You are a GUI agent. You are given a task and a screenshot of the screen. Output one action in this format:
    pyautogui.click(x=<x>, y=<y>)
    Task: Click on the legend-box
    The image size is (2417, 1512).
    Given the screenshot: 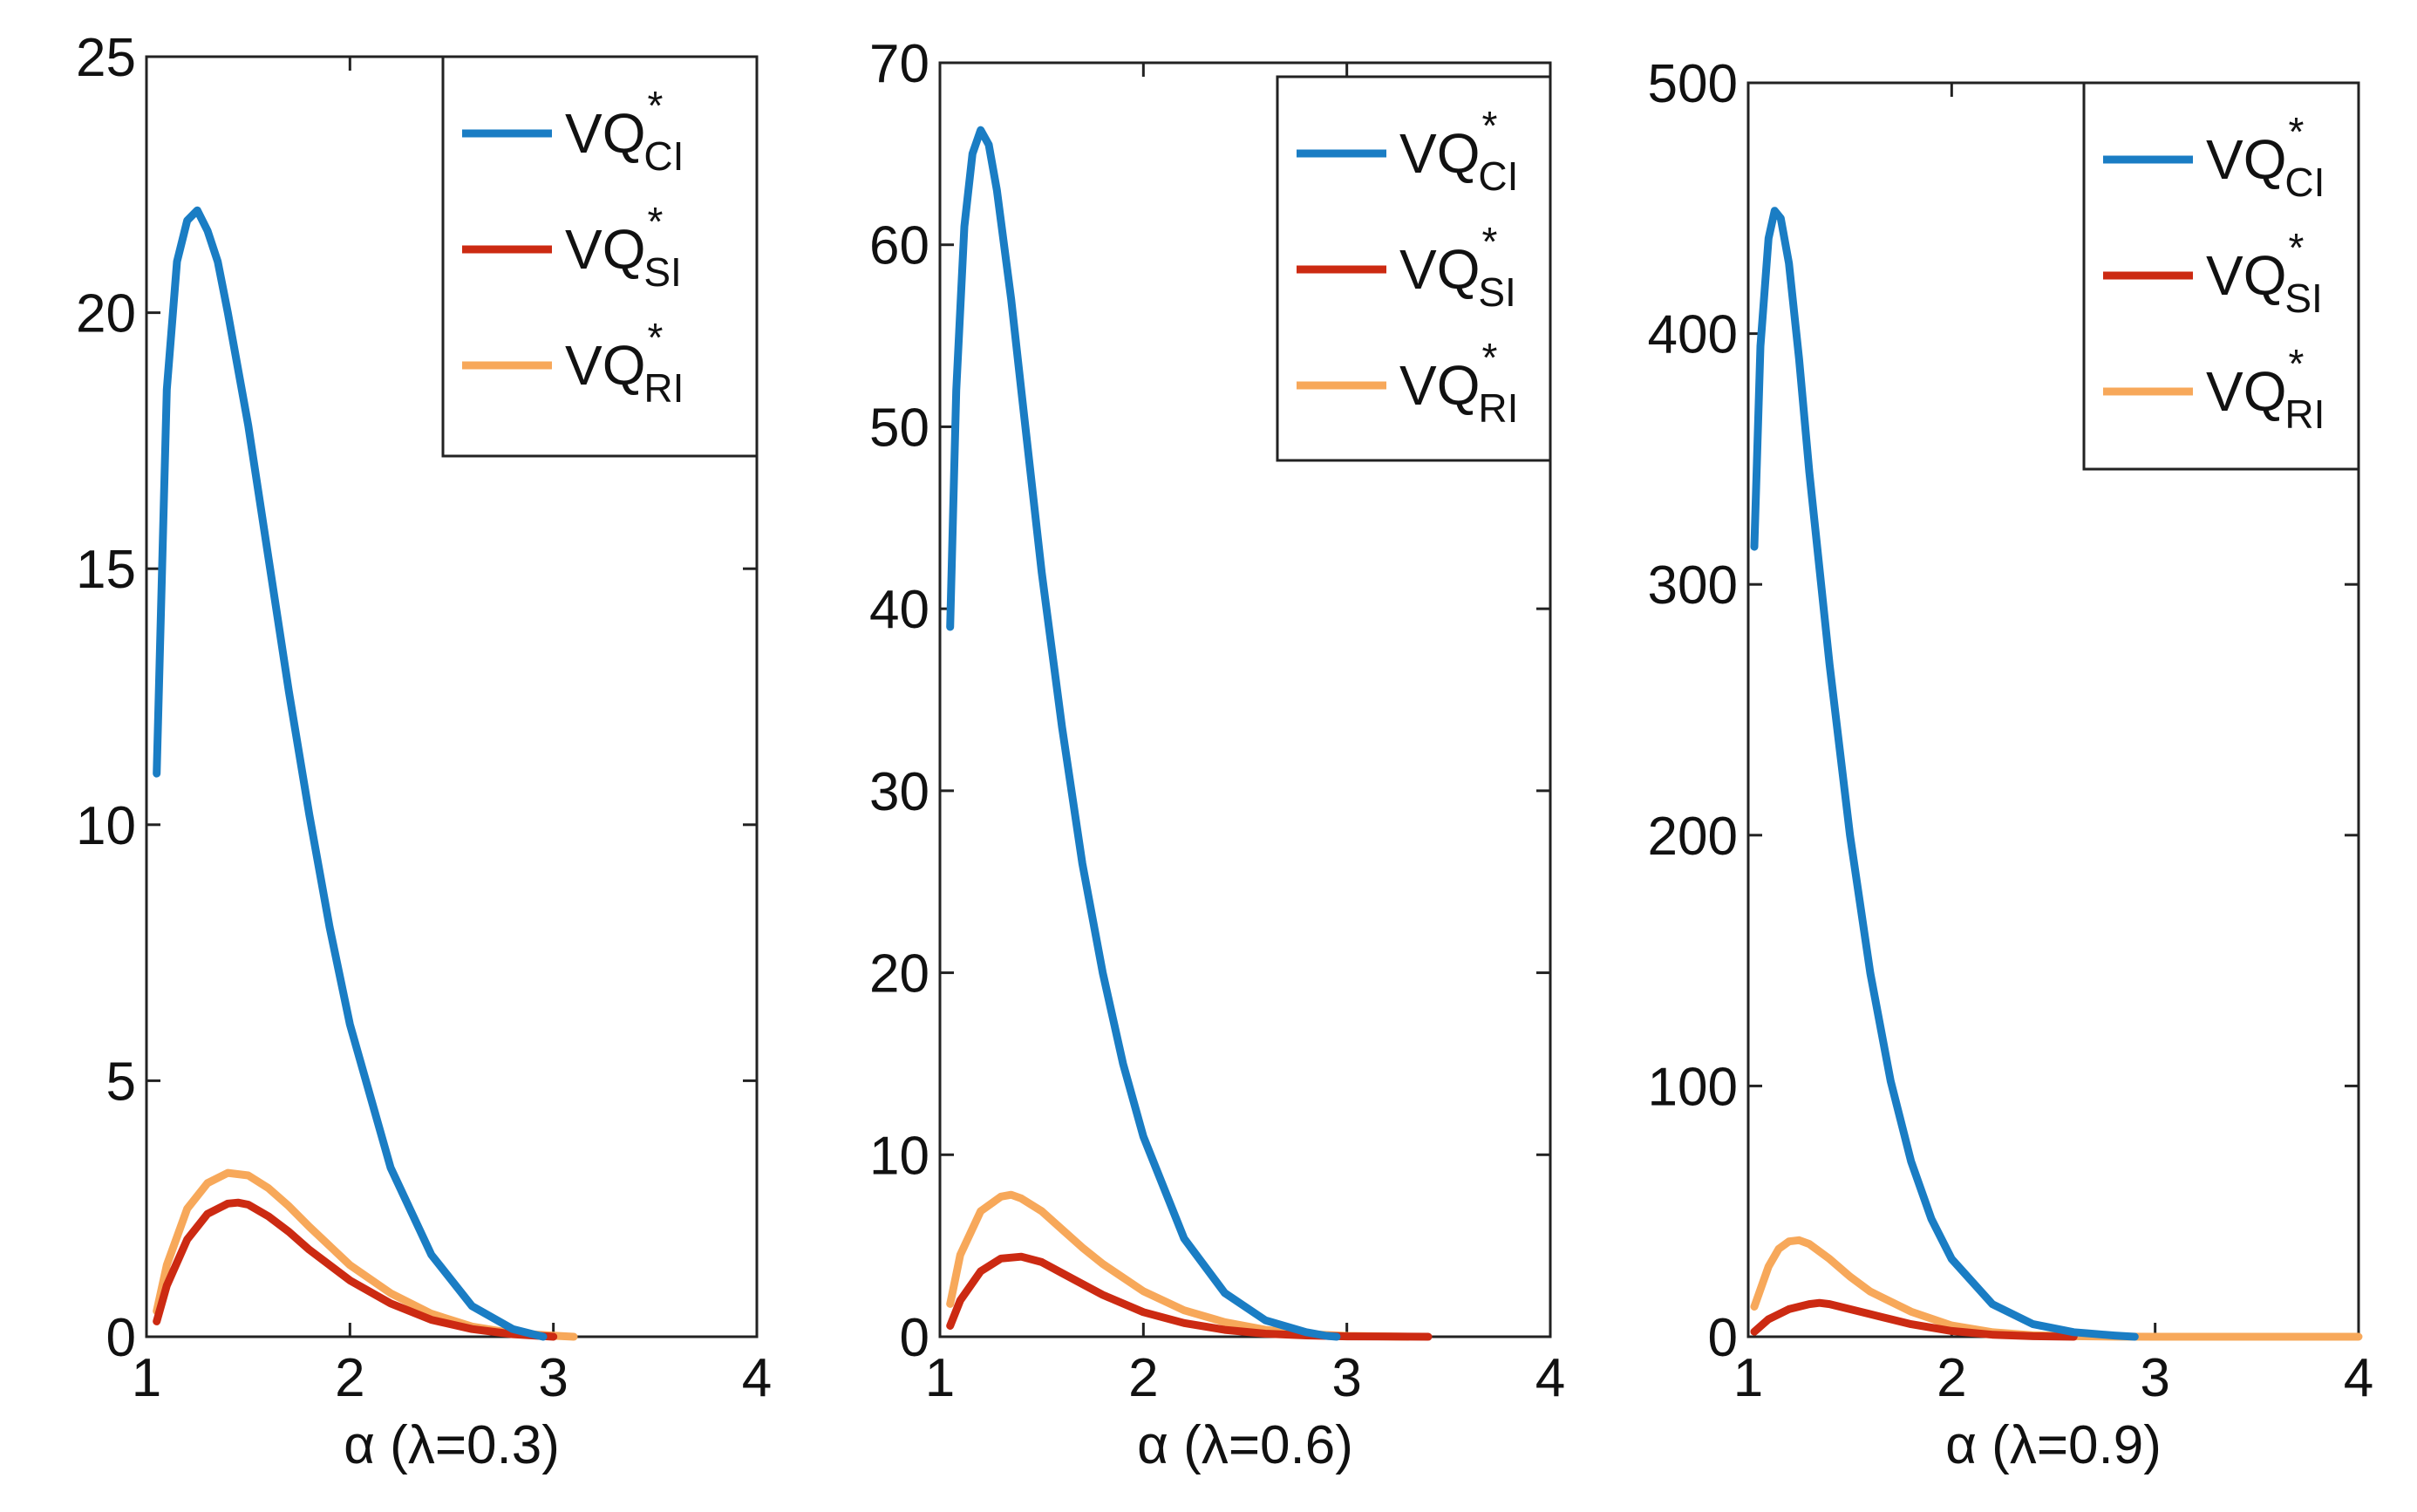 What is the action you would take?
    pyautogui.click(x=600, y=256)
    